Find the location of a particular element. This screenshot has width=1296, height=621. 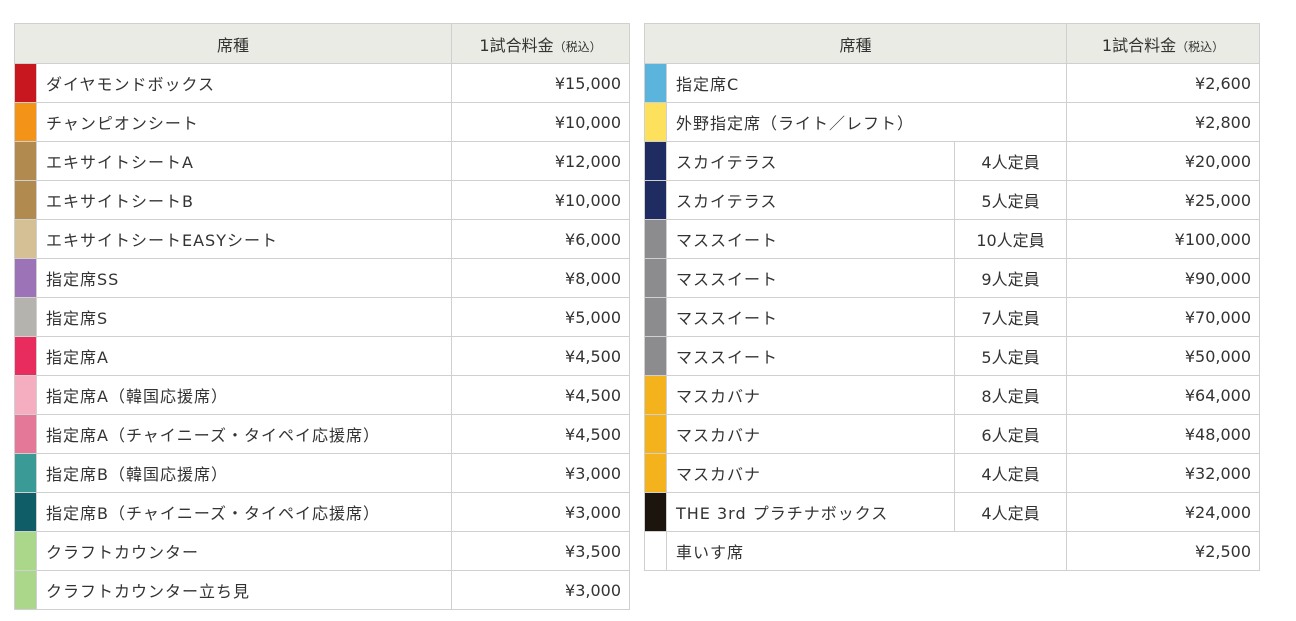

table-row: 指定席S ¥5,000 is located at coordinates (322, 317).